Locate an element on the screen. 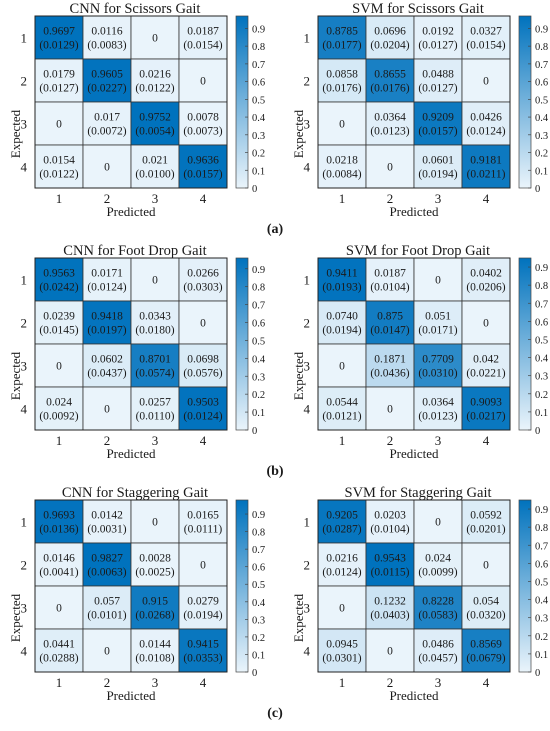 The width and height of the screenshot is (550, 731). cell-std-label: (0.0221) is located at coordinates (485, 374).